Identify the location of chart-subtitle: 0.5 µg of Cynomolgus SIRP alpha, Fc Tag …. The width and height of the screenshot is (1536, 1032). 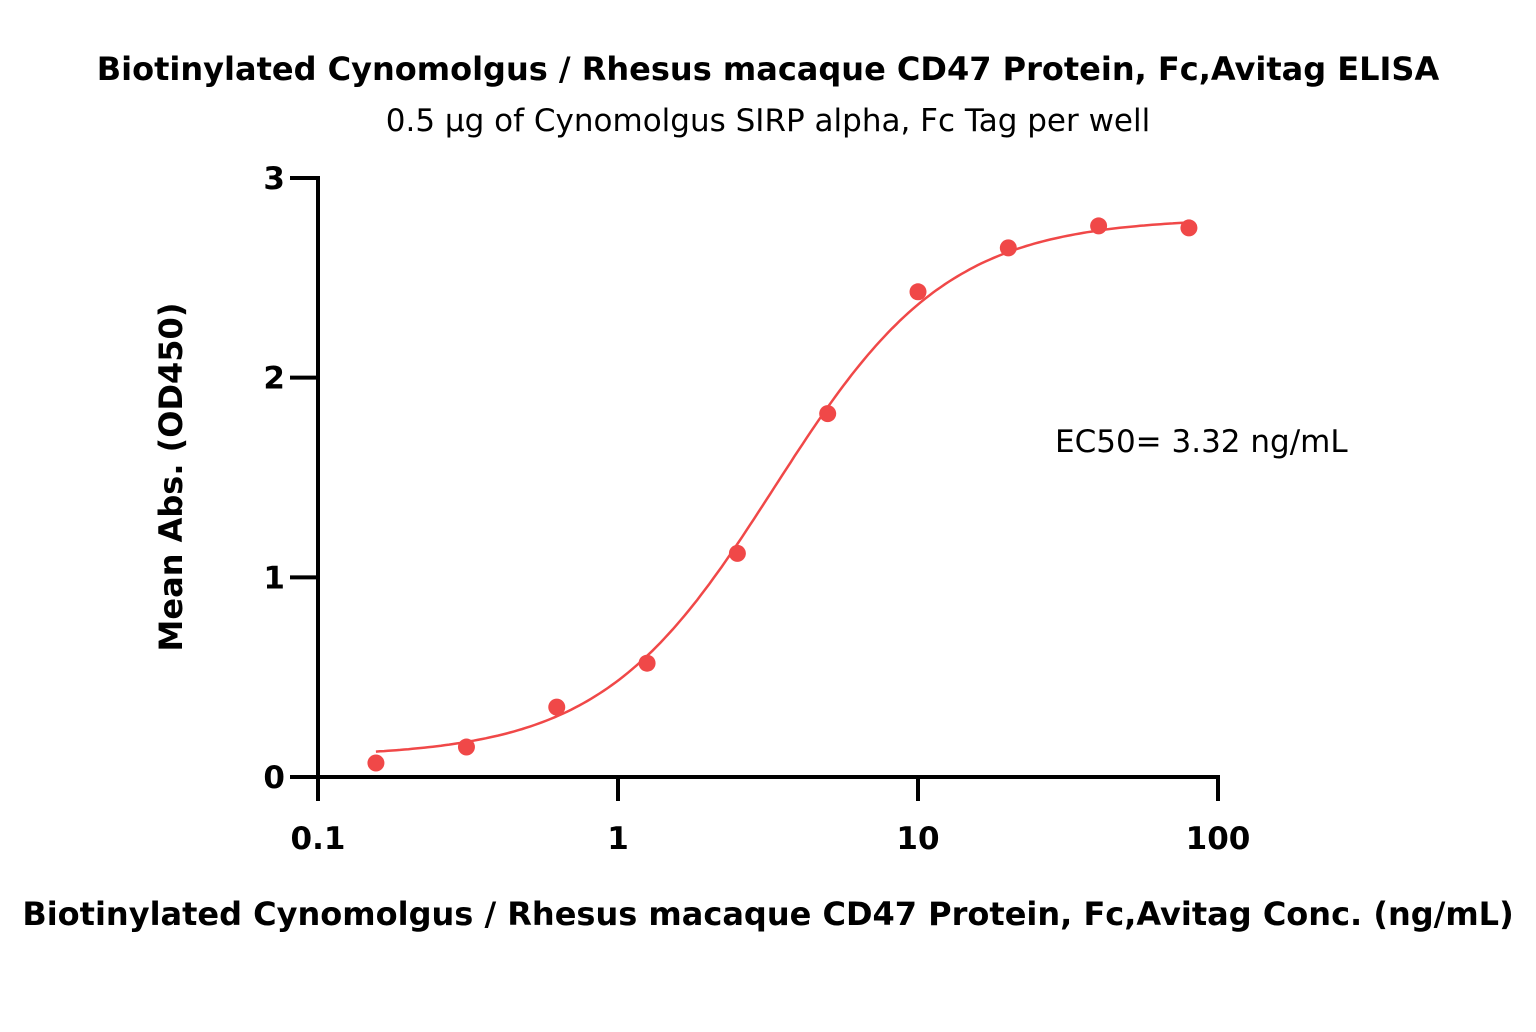
(768, 121).